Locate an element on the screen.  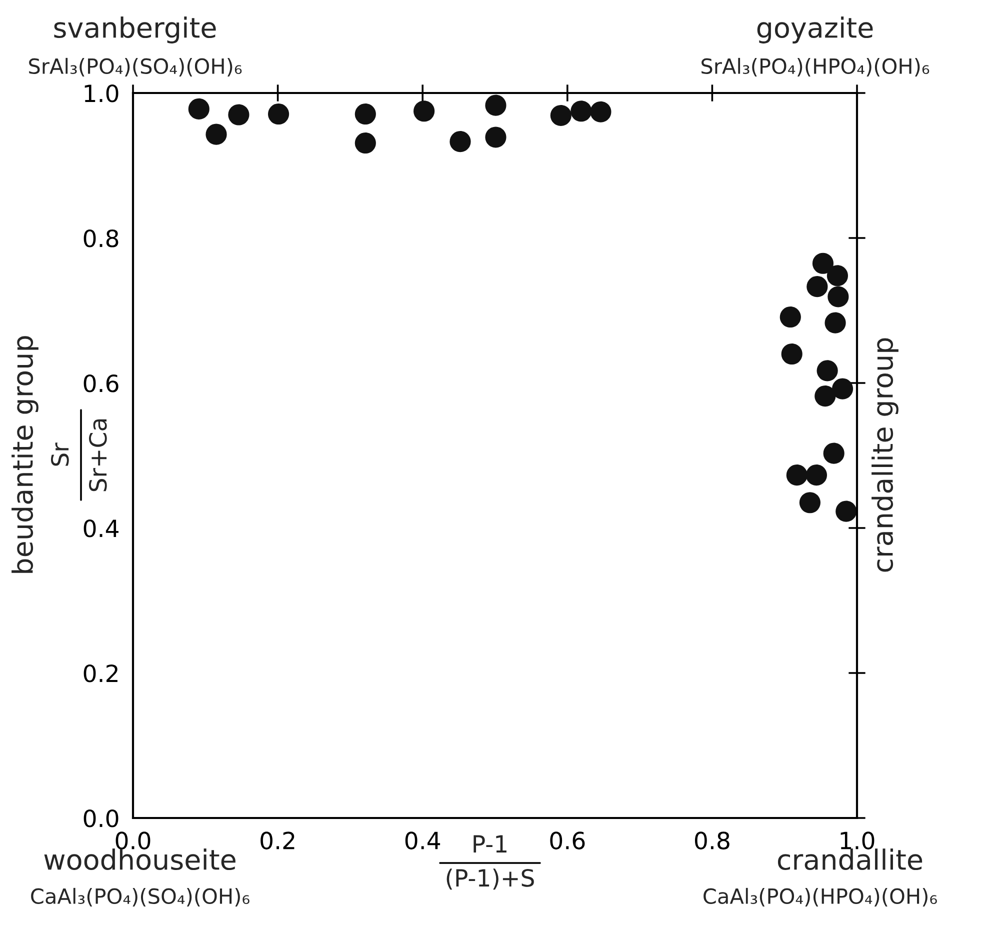
y2-axis-title: crandallite group is located at coordinates (885, 455).